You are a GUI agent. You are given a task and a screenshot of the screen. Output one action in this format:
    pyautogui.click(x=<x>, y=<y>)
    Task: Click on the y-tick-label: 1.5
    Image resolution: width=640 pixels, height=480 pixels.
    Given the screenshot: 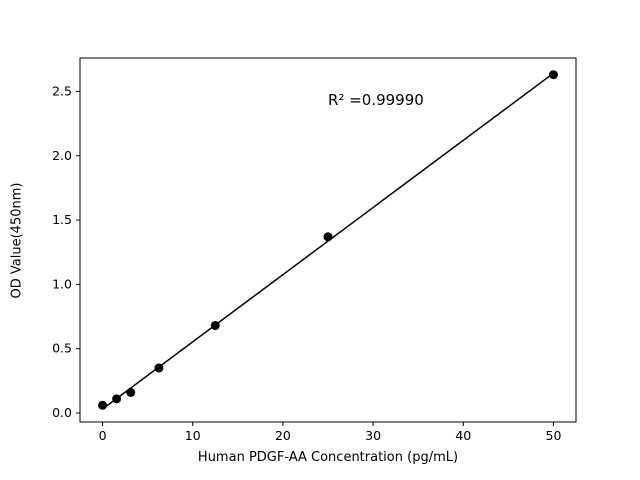 What is the action you would take?
    pyautogui.click(x=62, y=219)
    